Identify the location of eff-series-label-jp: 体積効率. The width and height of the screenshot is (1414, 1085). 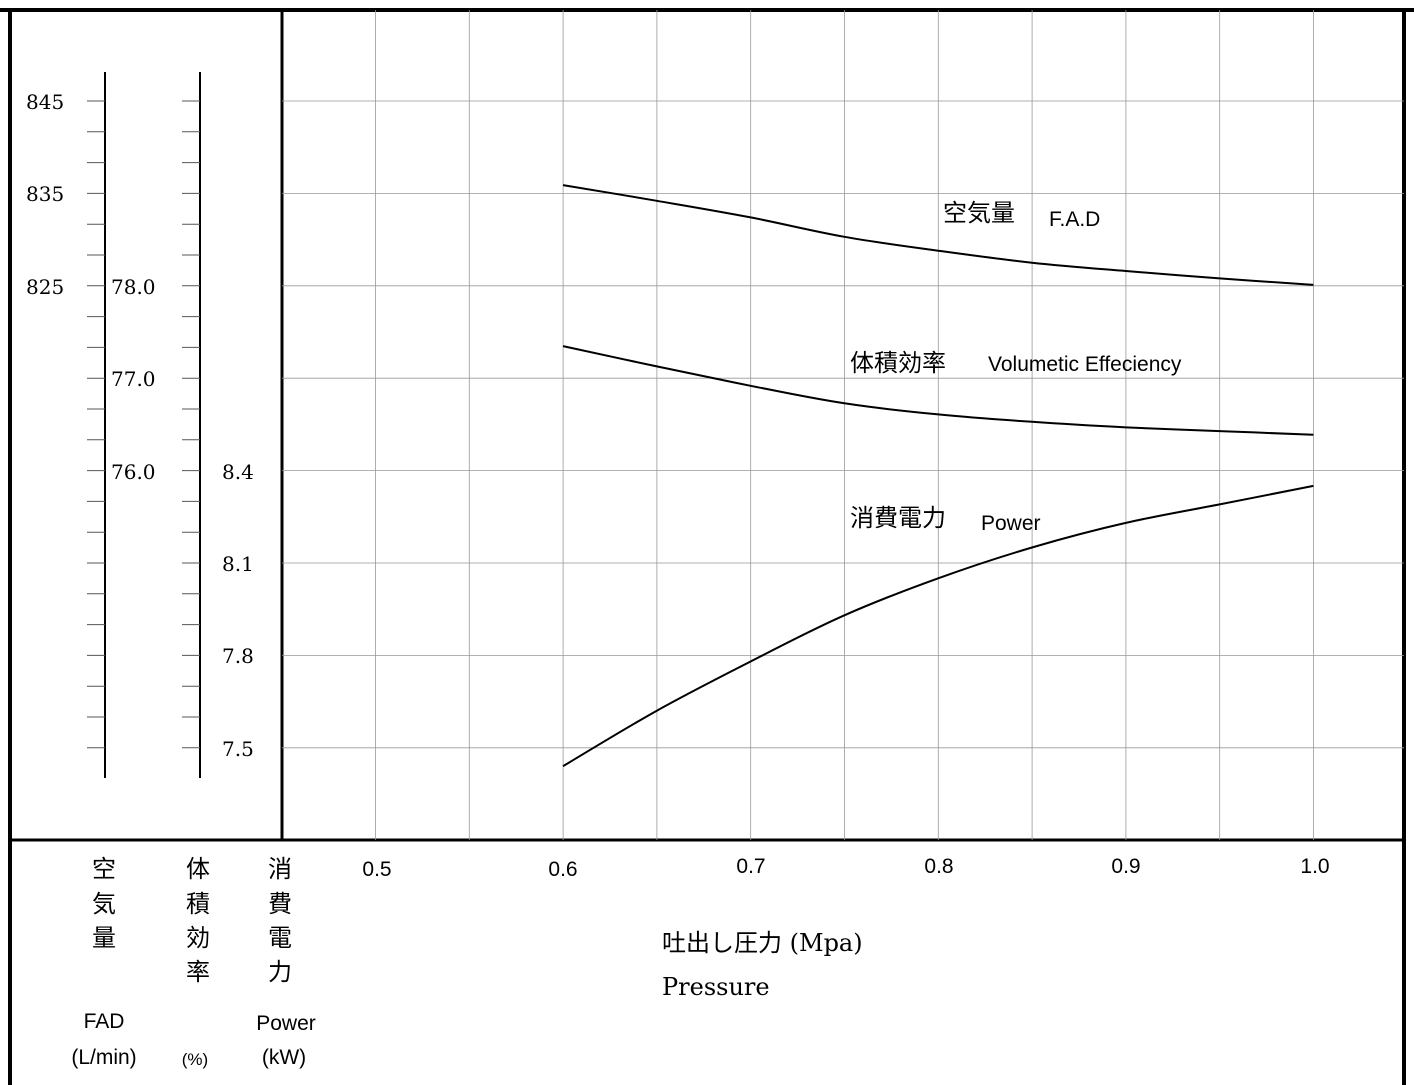
(898, 363).